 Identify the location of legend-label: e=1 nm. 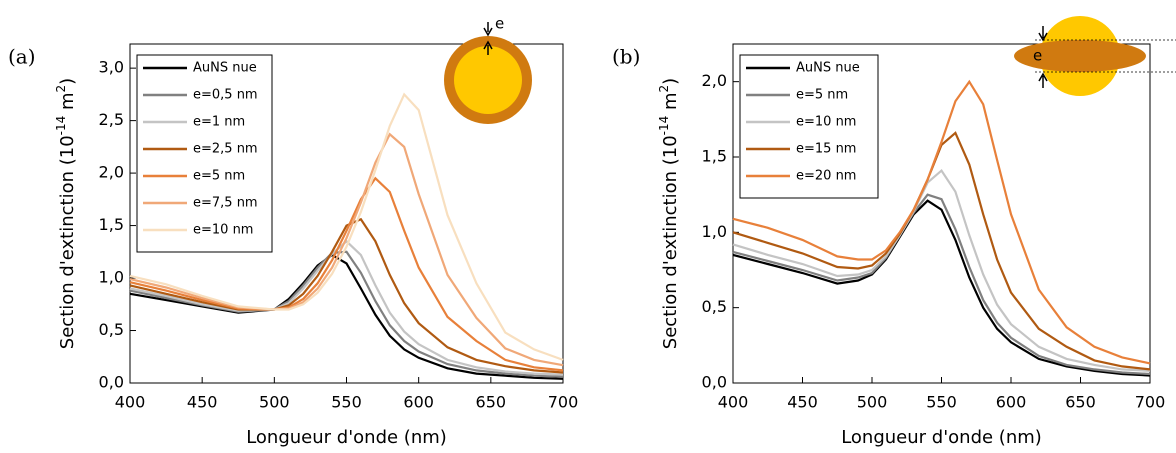
(219, 122).